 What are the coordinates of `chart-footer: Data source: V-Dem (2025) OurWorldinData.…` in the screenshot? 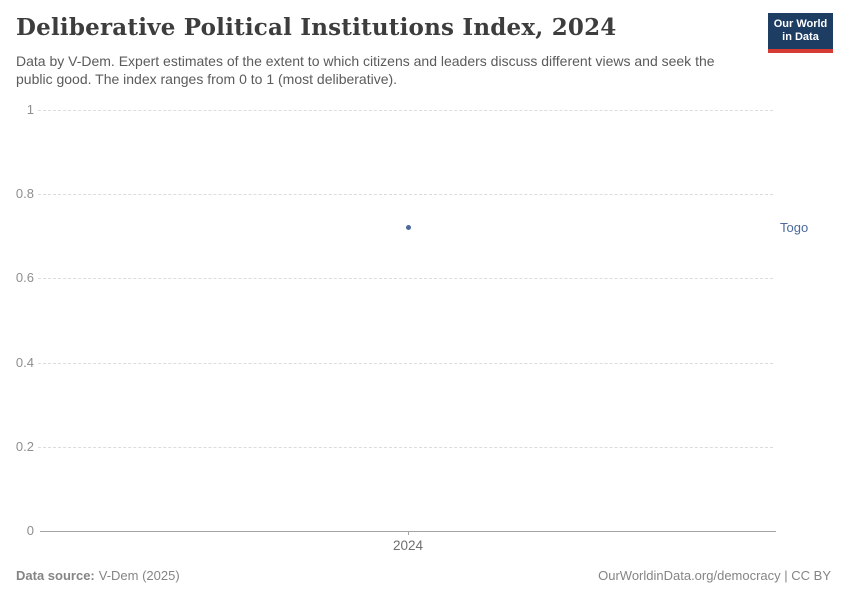 It's located at (423, 575).